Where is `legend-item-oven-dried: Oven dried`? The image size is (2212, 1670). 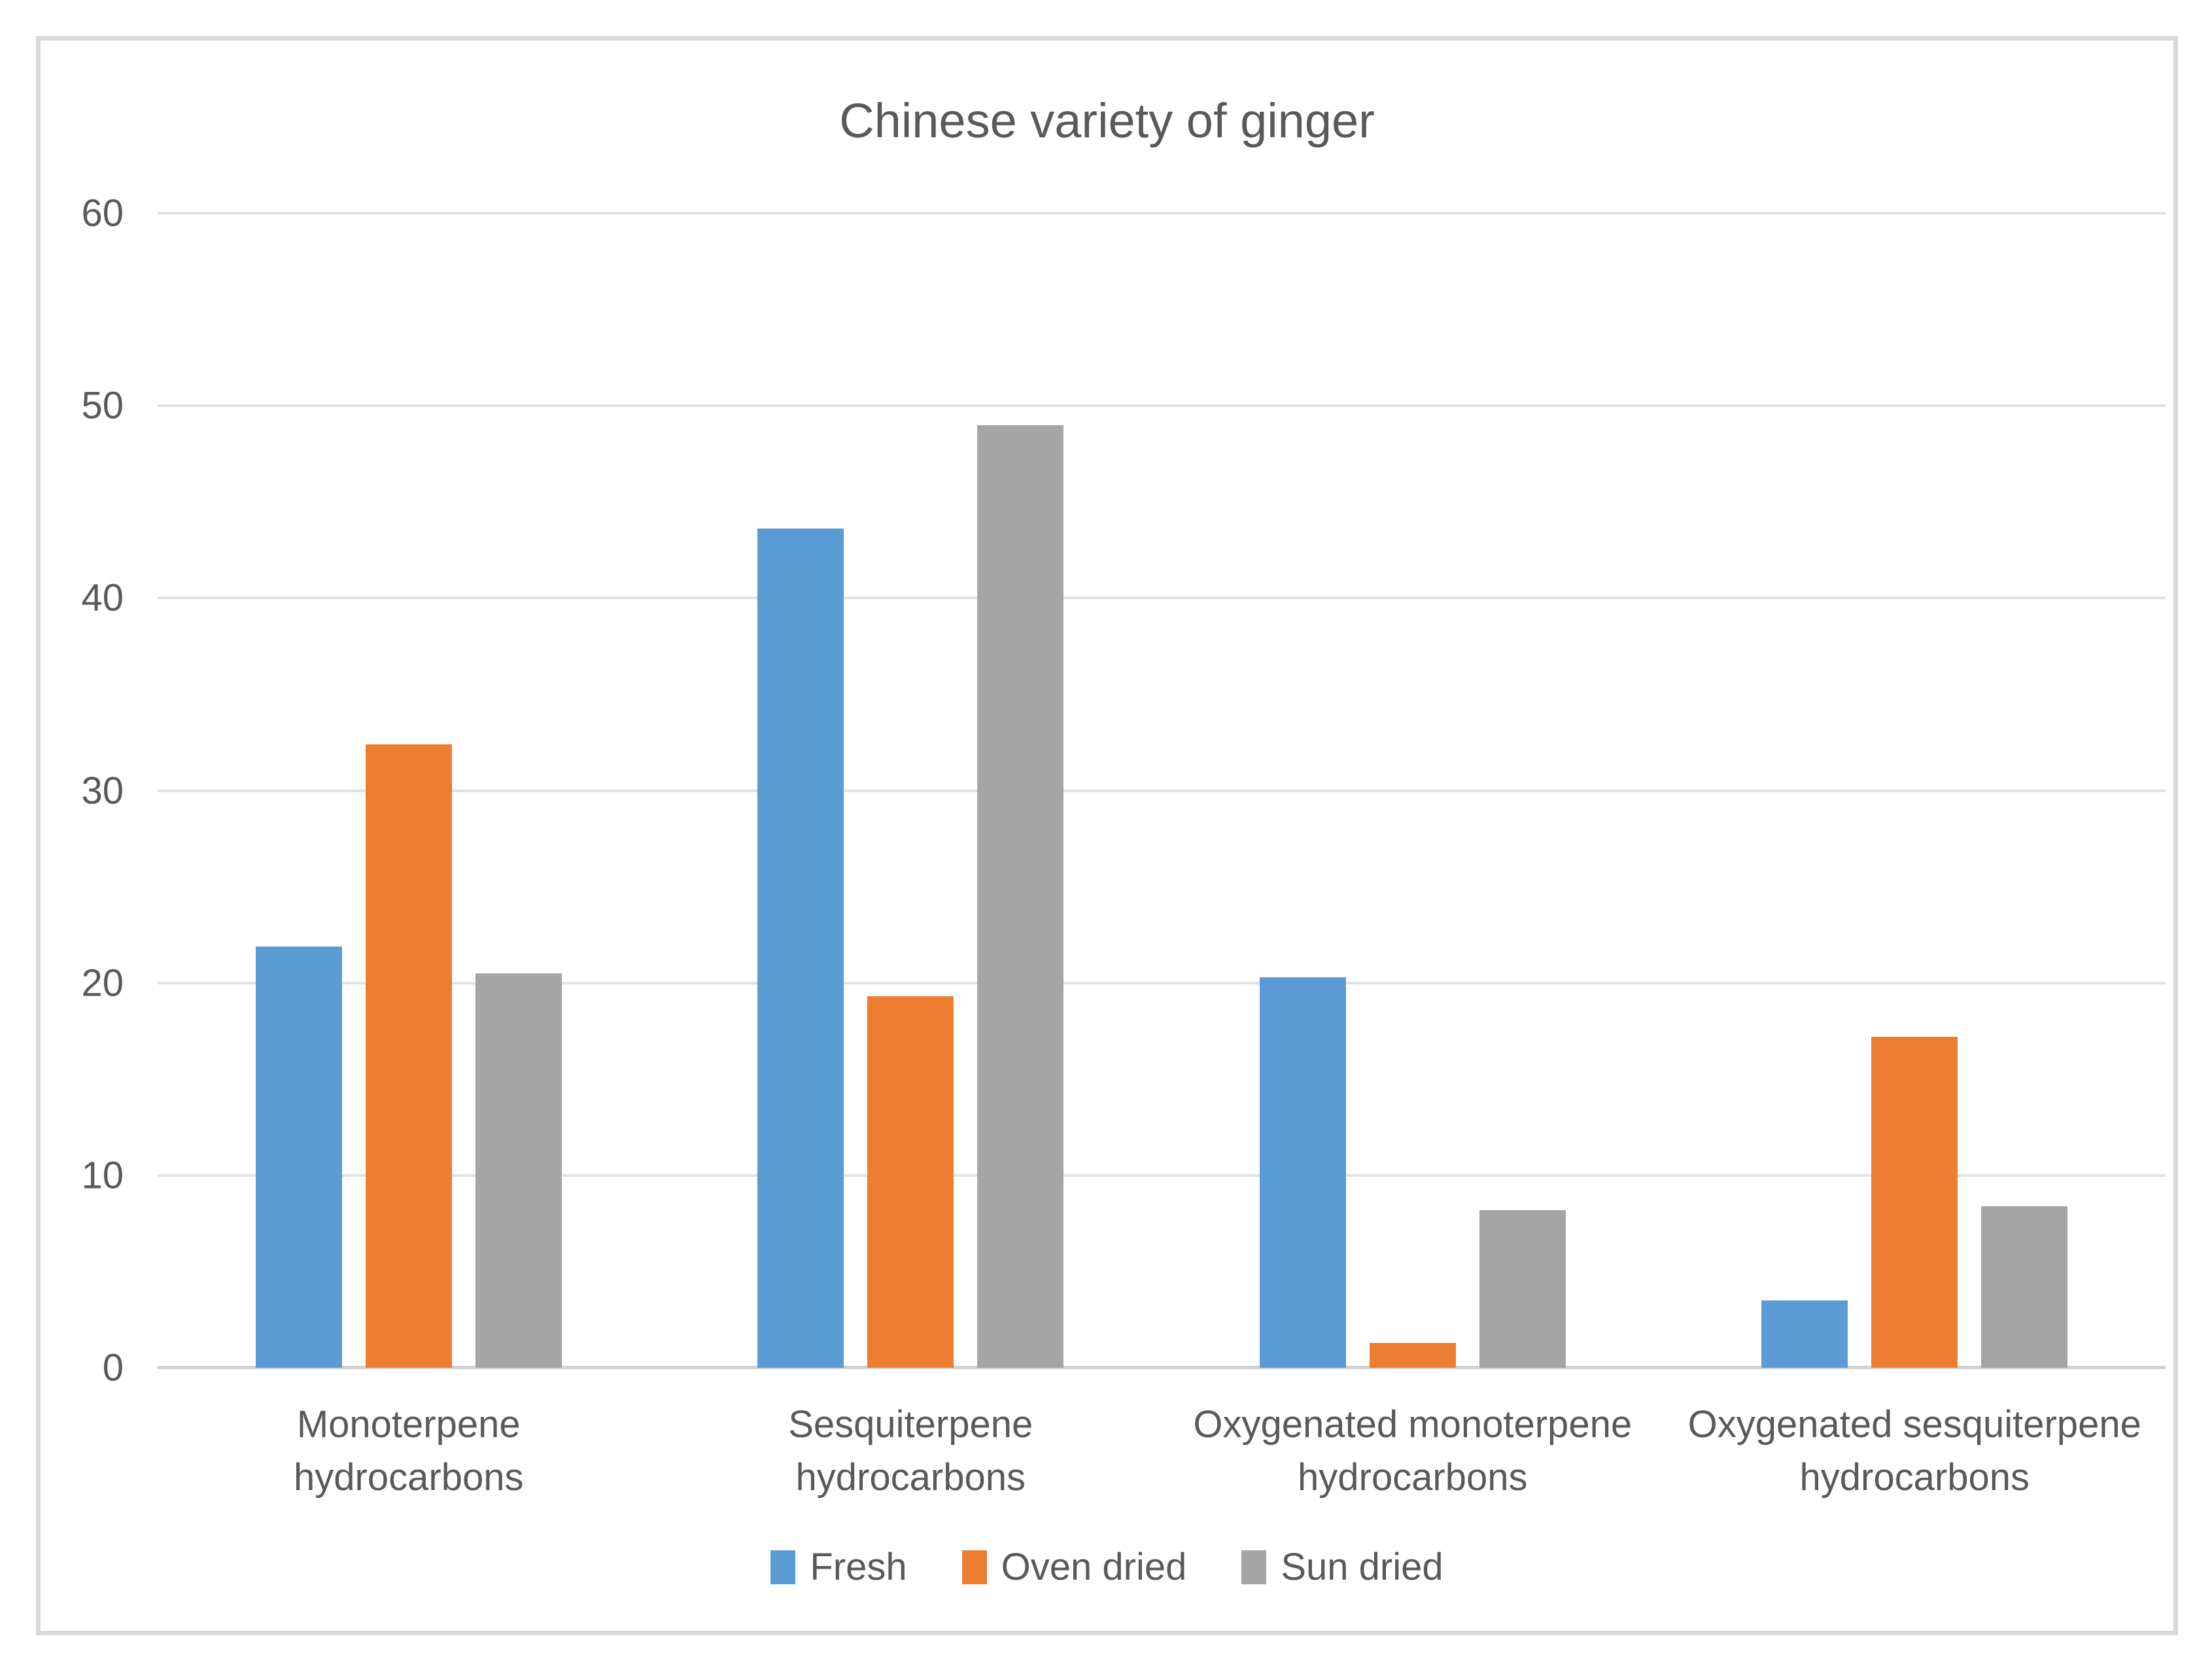
legend-item-oven-dried: Oven dried is located at coordinates (1074, 1567).